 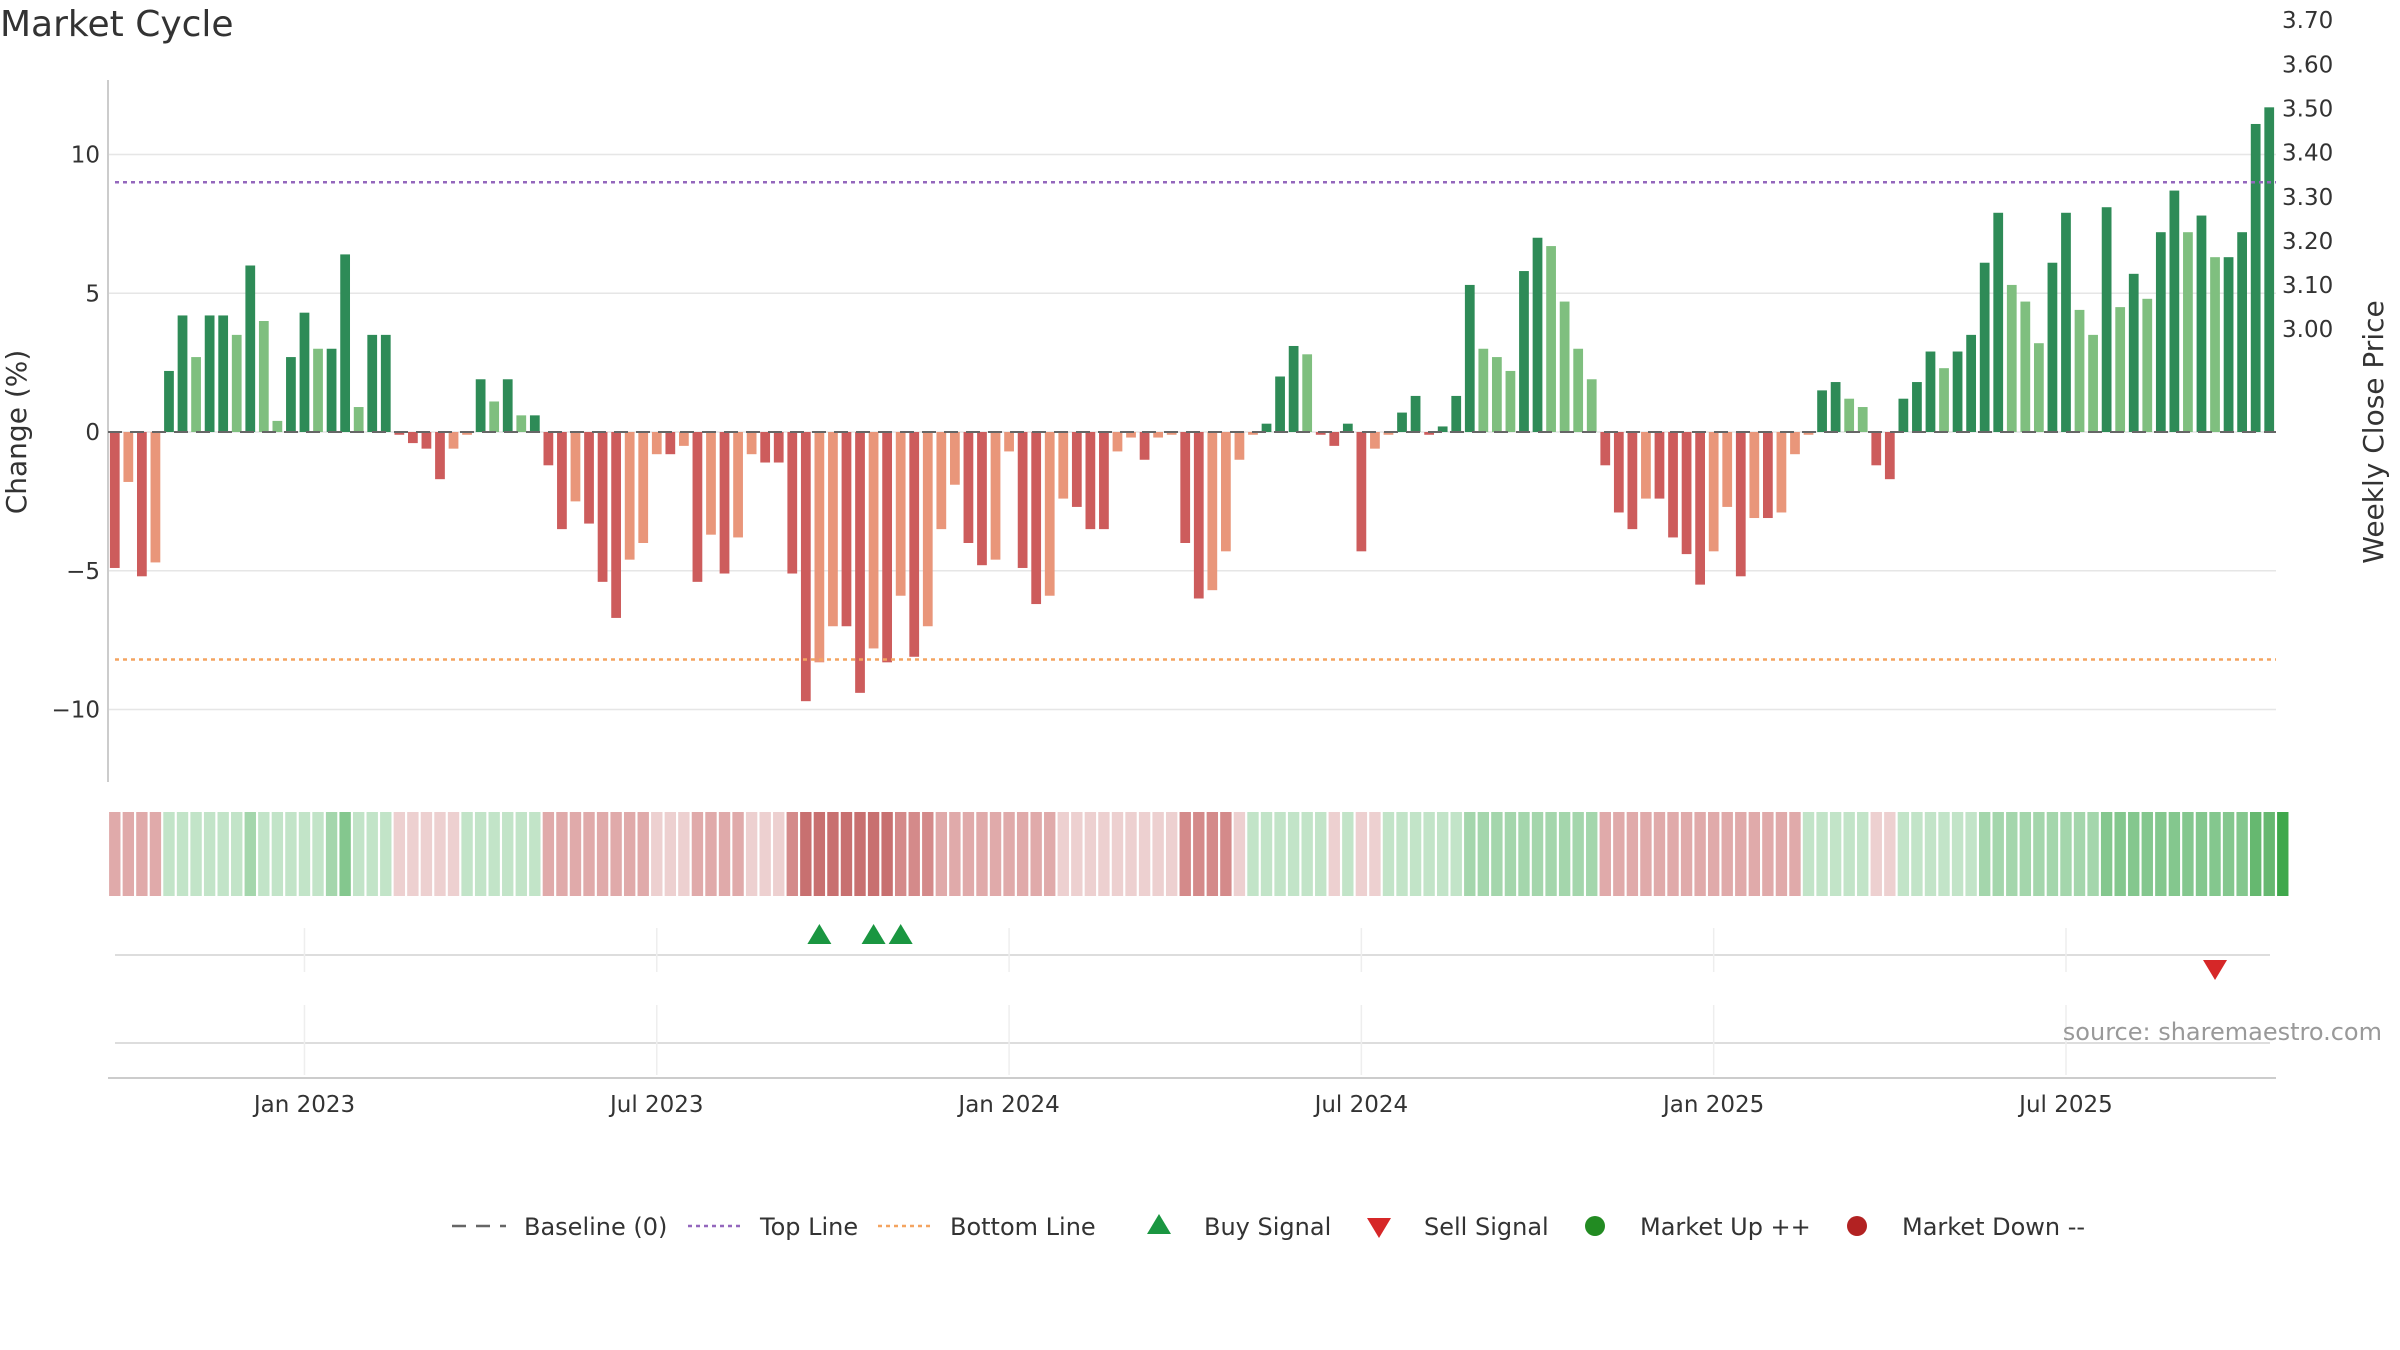 What do you see at coordinates (1159, 1224) in the screenshot?
I see `triangle-up-icon` at bounding box center [1159, 1224].